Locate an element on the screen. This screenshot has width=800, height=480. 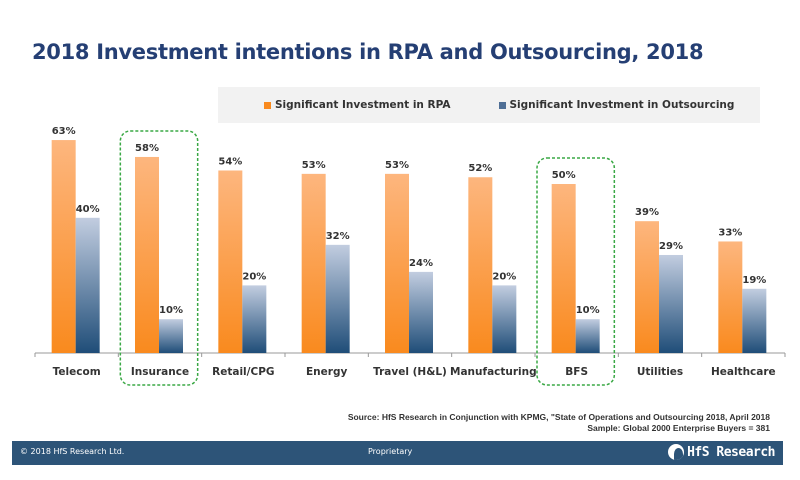
data-label: 33% is located at coordinates (730, 232).